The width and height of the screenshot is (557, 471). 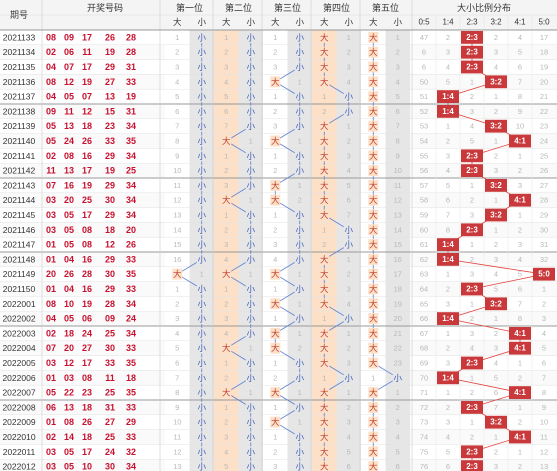 I want to click on ratio-miss-count: 9, so click(x=520, y=111).